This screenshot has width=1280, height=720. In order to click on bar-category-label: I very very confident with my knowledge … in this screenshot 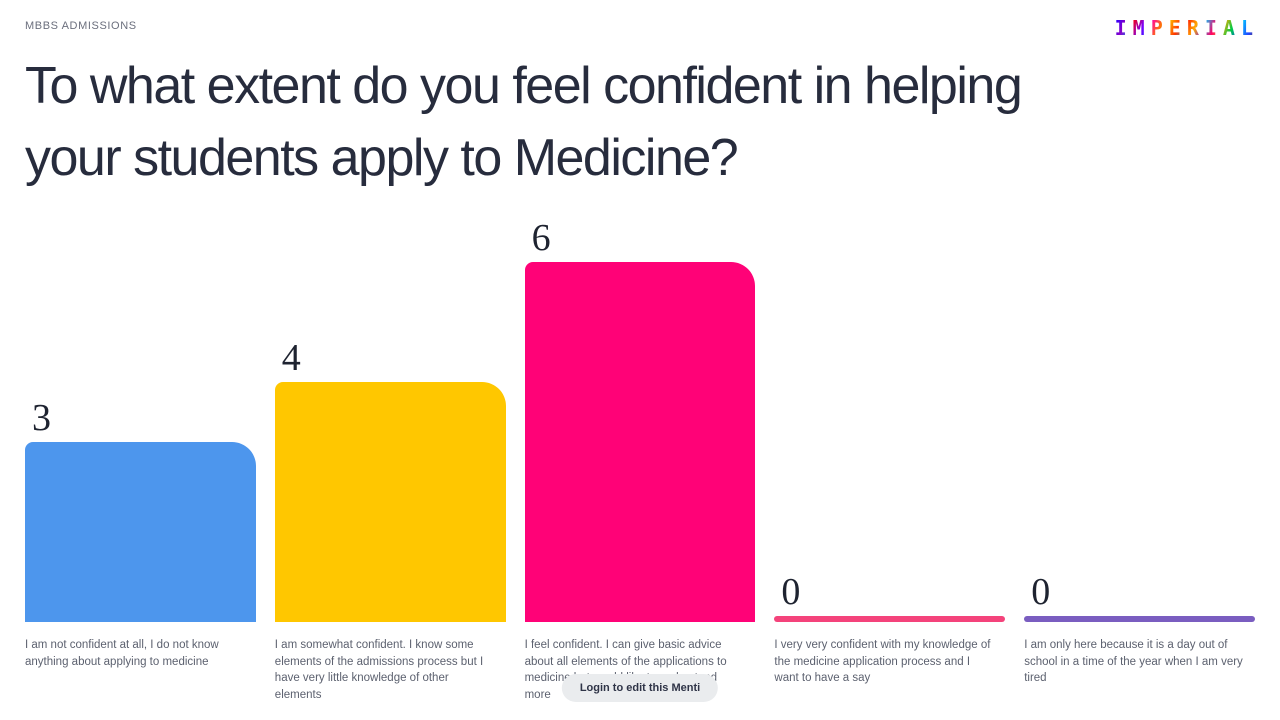, I will do `click(882, 661)`.